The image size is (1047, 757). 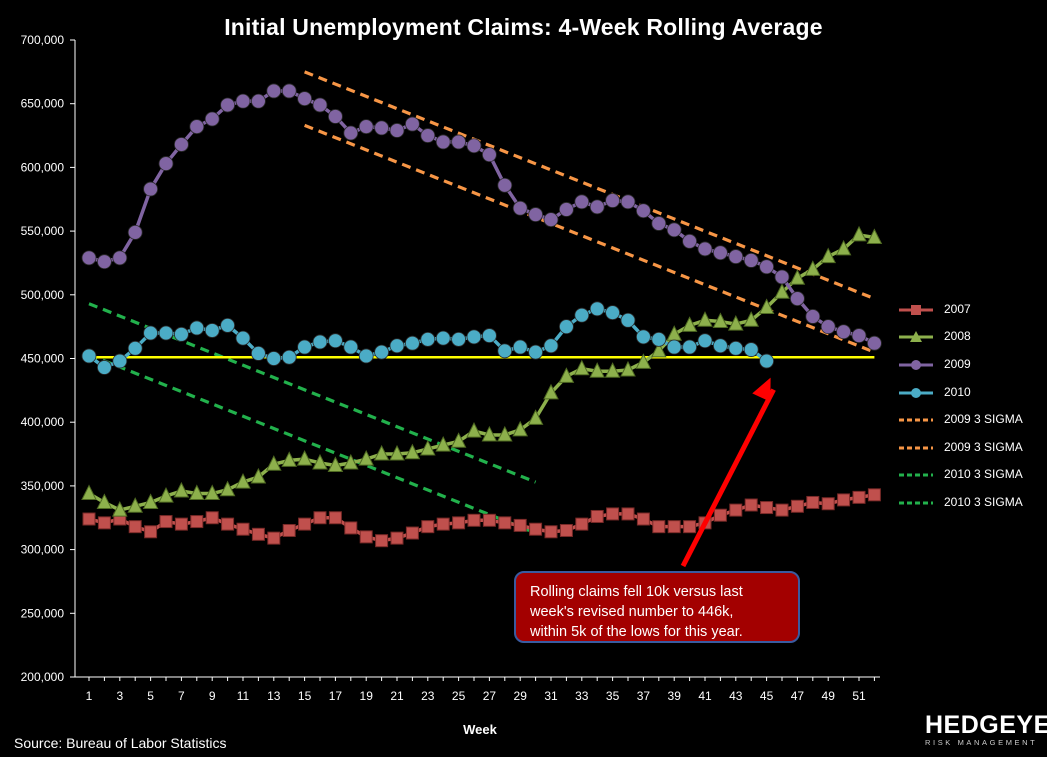 What do you see at coordinates (490, 696) in the screenshot?
I see `x-tick-label: 27` at bounding box center [490, 696].